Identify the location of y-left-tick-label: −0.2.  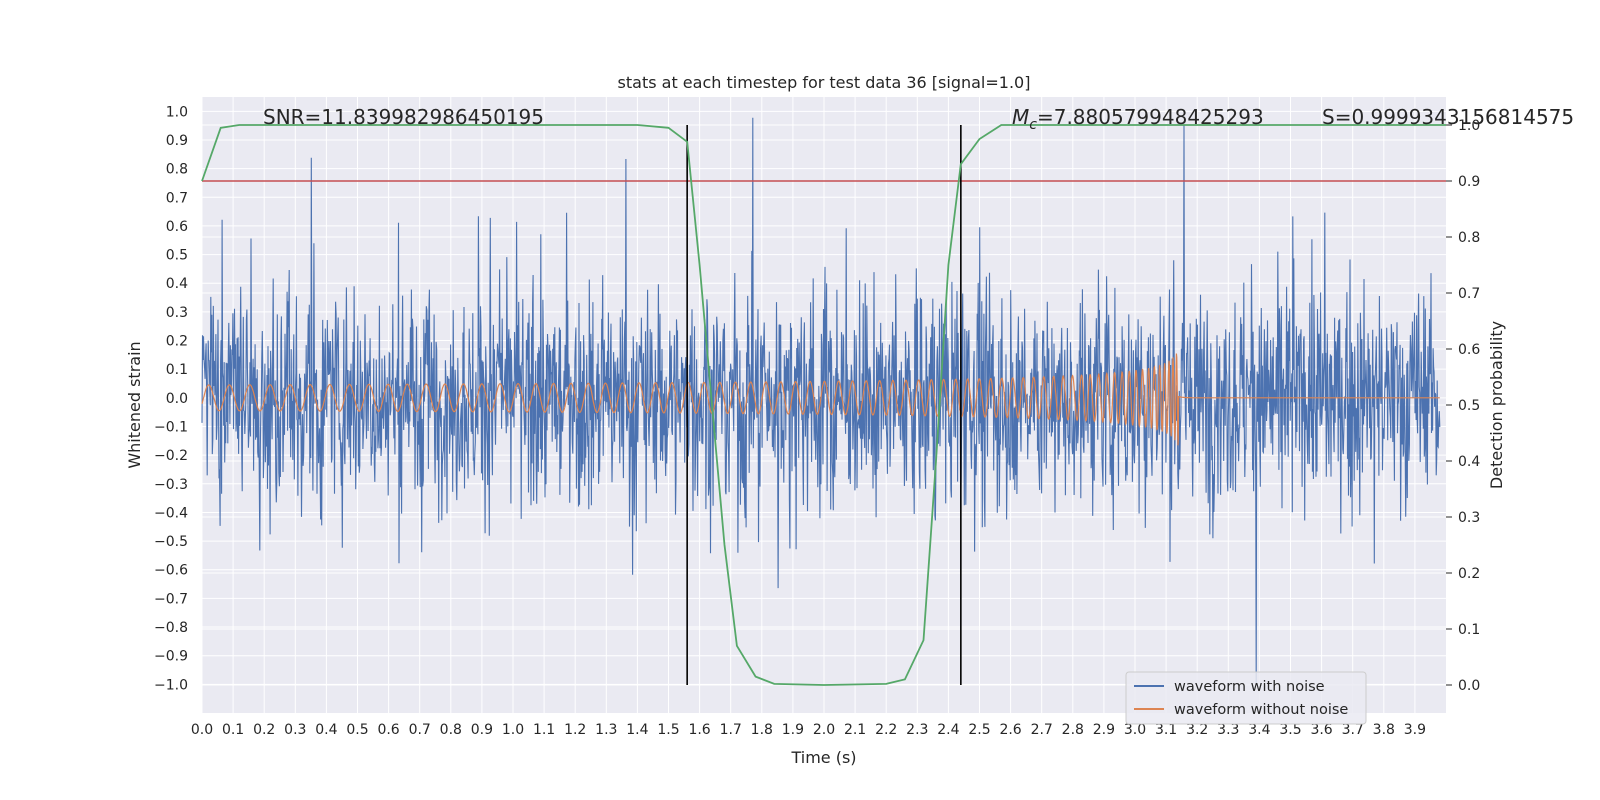
(171, 456).